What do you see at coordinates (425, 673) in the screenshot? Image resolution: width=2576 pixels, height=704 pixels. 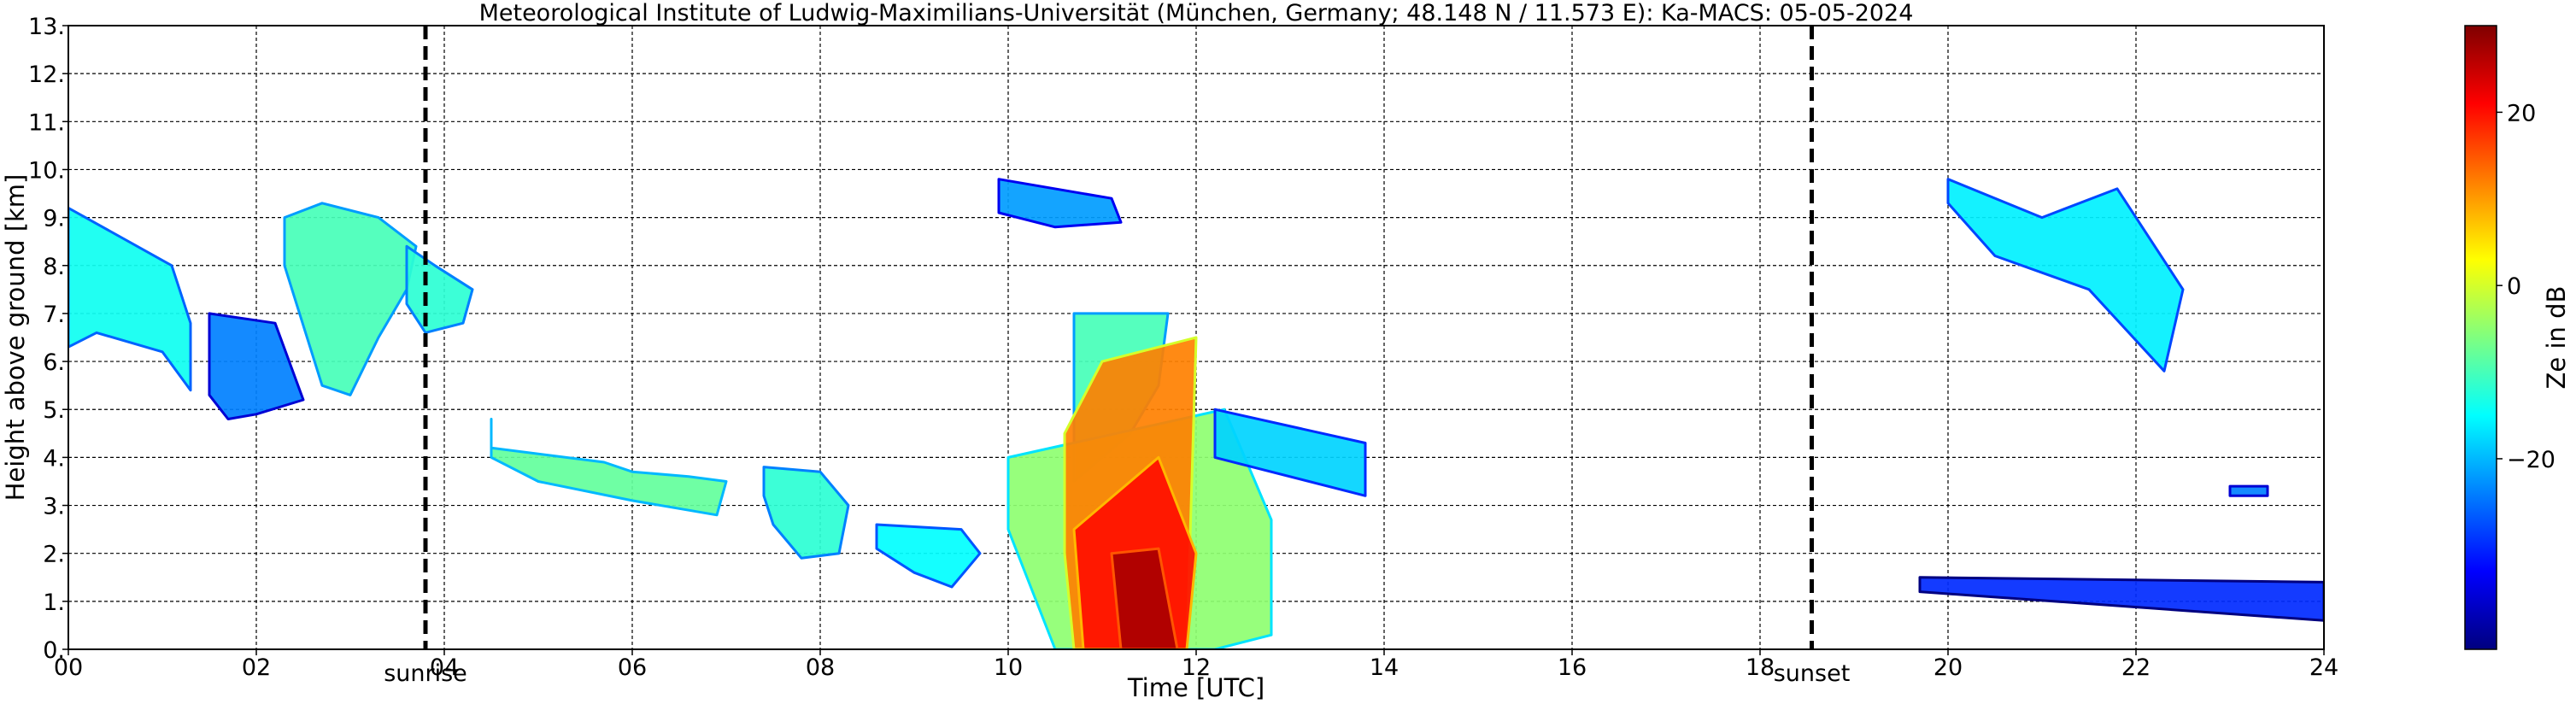 I see `sunrise-label: sunrise` at bounding box center [425, 673].